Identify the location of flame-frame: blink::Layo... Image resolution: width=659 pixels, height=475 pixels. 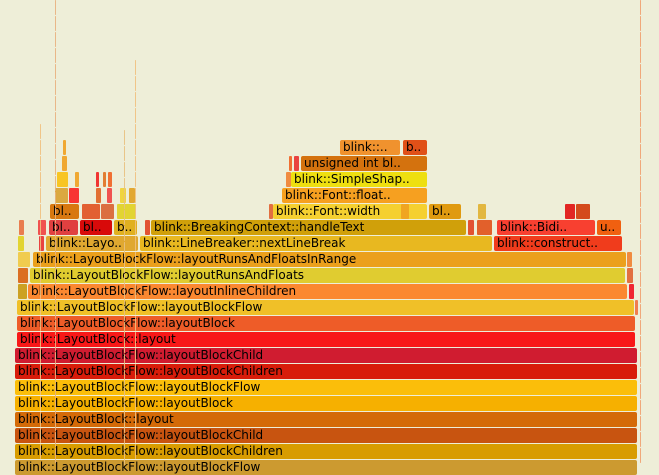
(92, 243).